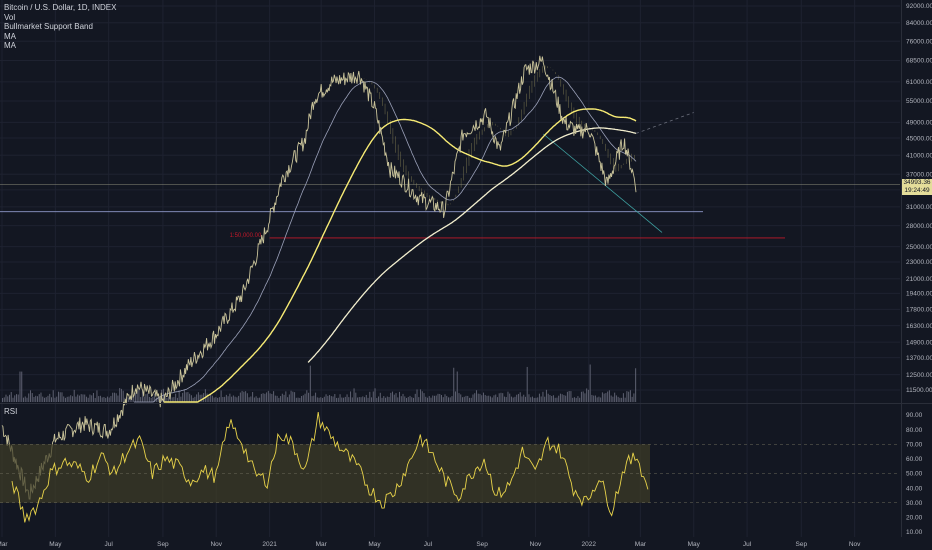 The width and height of the screenshot is (932, 550). Describe the element at coordinates (855, 544) in the screenshot. I see `time-tick-label: Nov` at that location.